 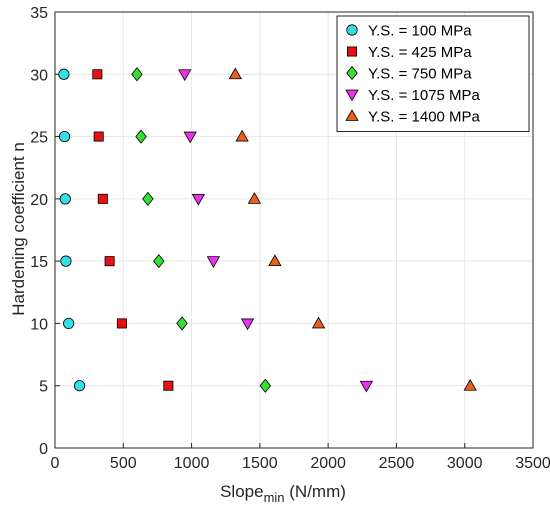 What do you see at coordinates (18, 229) in the screenshot?
I see `y-axis-label: Hardening coefficient n` at bounding box center [18, 229].